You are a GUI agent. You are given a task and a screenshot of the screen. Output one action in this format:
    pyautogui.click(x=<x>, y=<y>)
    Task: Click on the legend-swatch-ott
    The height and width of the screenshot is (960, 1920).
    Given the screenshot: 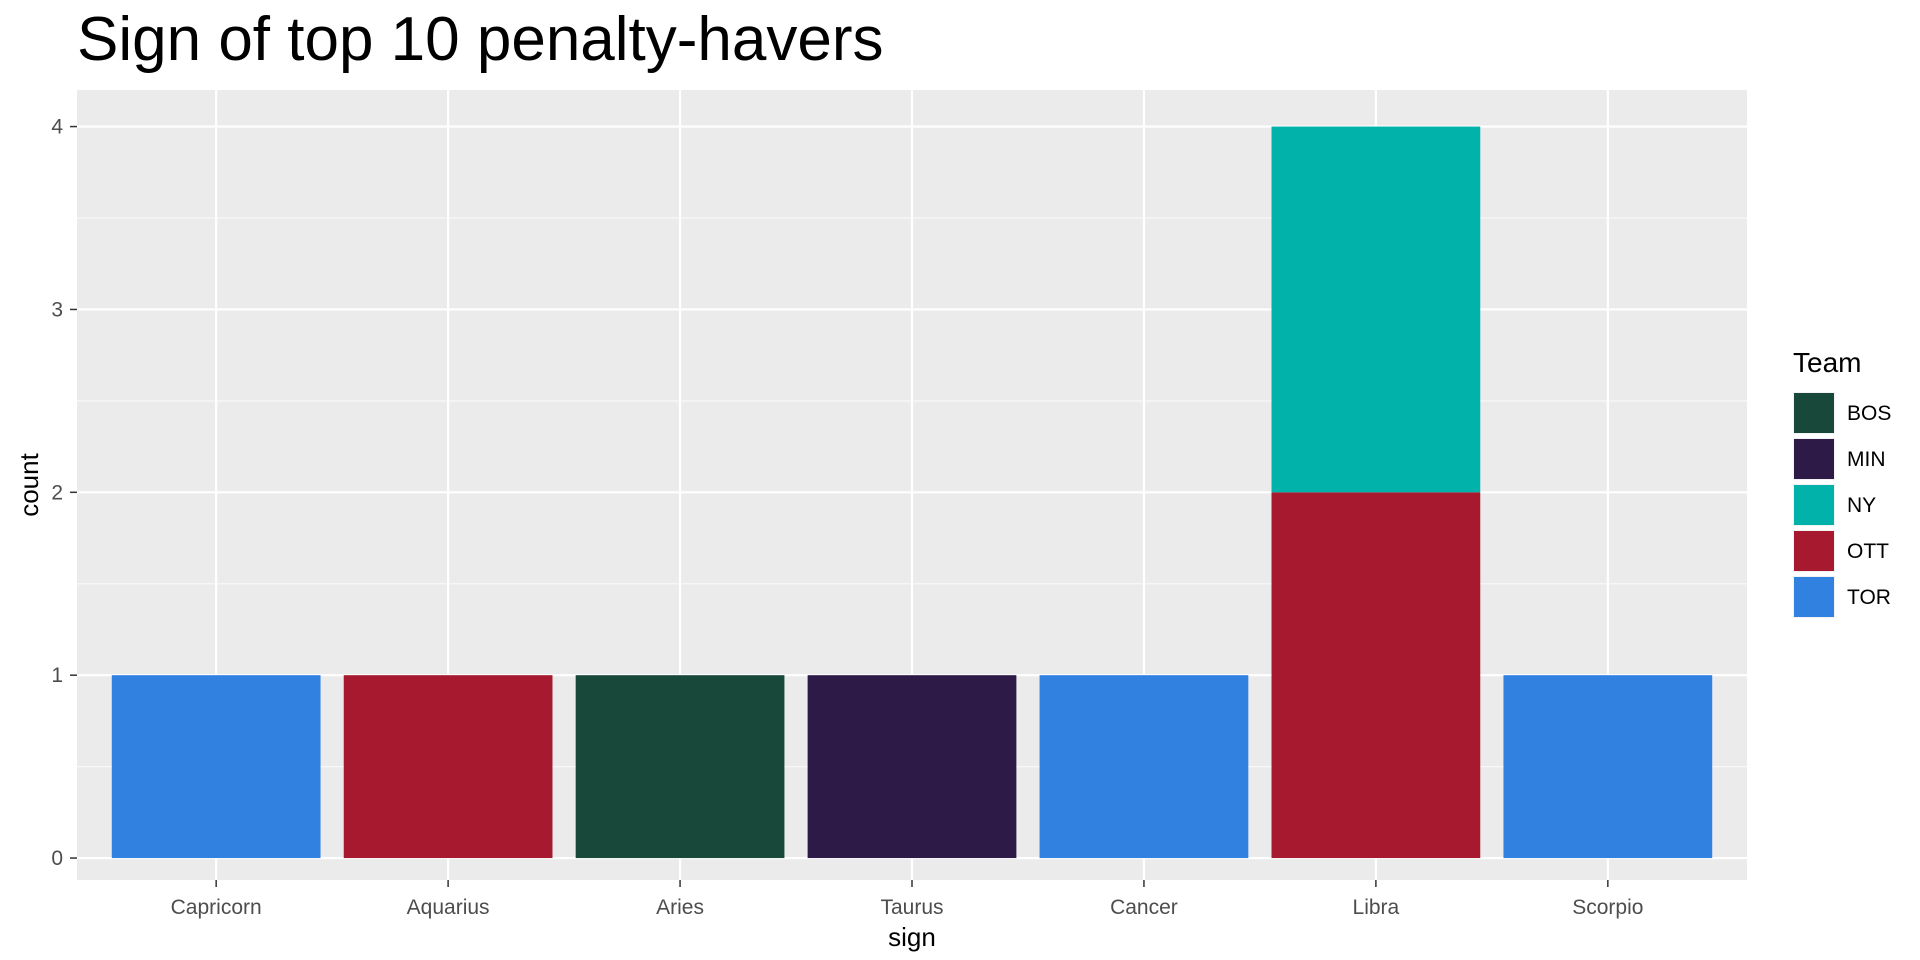 What is the action you would take?
    pyautogui.click(x=1814, y=551)
    